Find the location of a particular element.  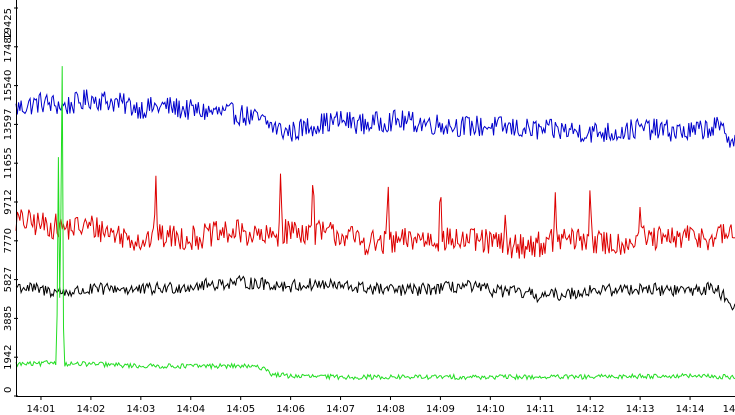

y-tick-label: 19425 is located at coordinates (8, 24).